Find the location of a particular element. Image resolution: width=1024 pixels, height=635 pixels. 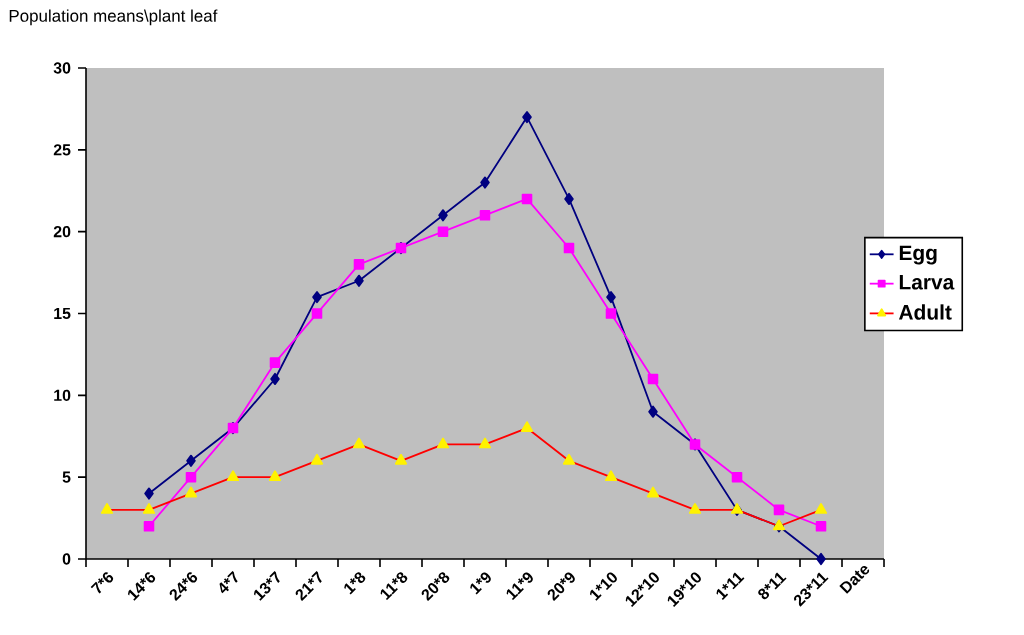

x-tick-label: 1*8 is located at coordinates (355, 583).